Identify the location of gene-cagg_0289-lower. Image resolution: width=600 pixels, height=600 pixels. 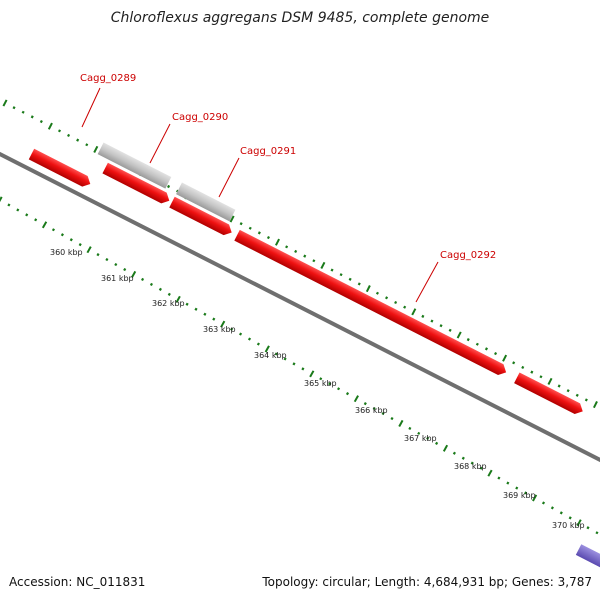
(1, 129).